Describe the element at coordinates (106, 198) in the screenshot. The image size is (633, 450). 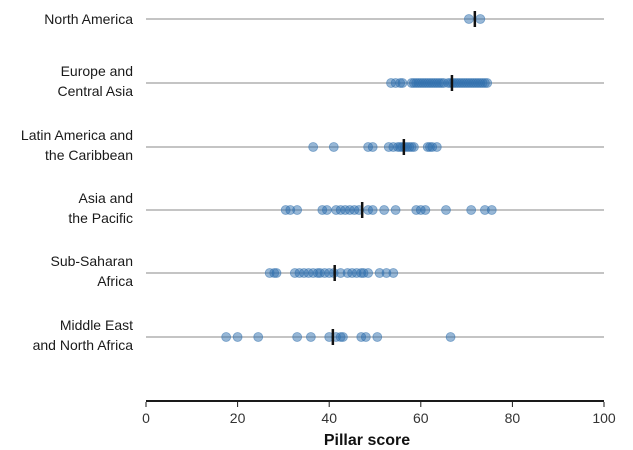
I see `category-label: Asia and` at that location.